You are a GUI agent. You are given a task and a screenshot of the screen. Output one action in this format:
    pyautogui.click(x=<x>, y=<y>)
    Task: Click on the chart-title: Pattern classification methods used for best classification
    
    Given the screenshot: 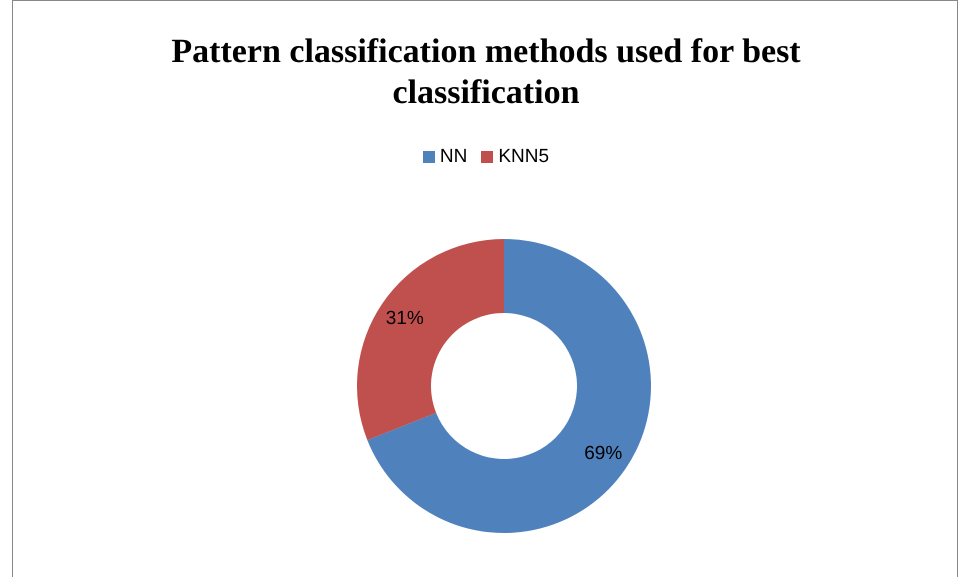 What is the action you would take?
    pyautogui.click(x=486, y=72)
    